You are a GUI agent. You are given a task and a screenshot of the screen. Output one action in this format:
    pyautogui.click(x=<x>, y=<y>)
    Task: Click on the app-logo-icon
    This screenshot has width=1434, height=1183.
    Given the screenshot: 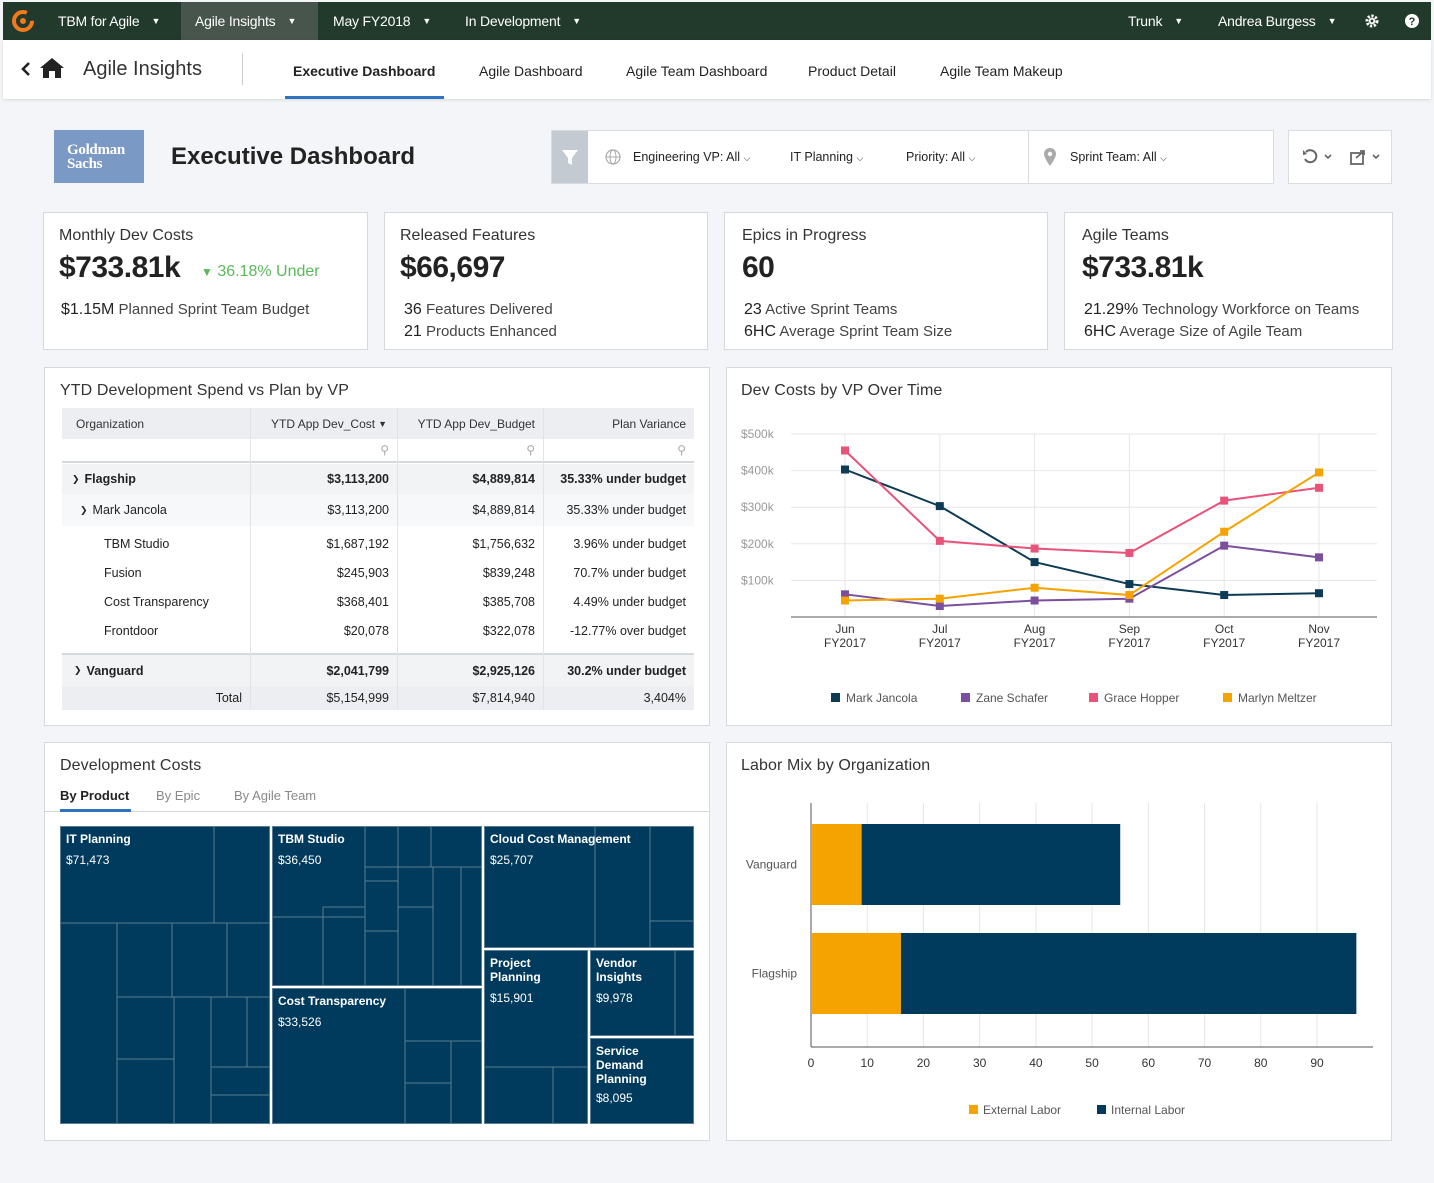 What is the action you would take?
    pyautogui.click(x=23, y=21)
    